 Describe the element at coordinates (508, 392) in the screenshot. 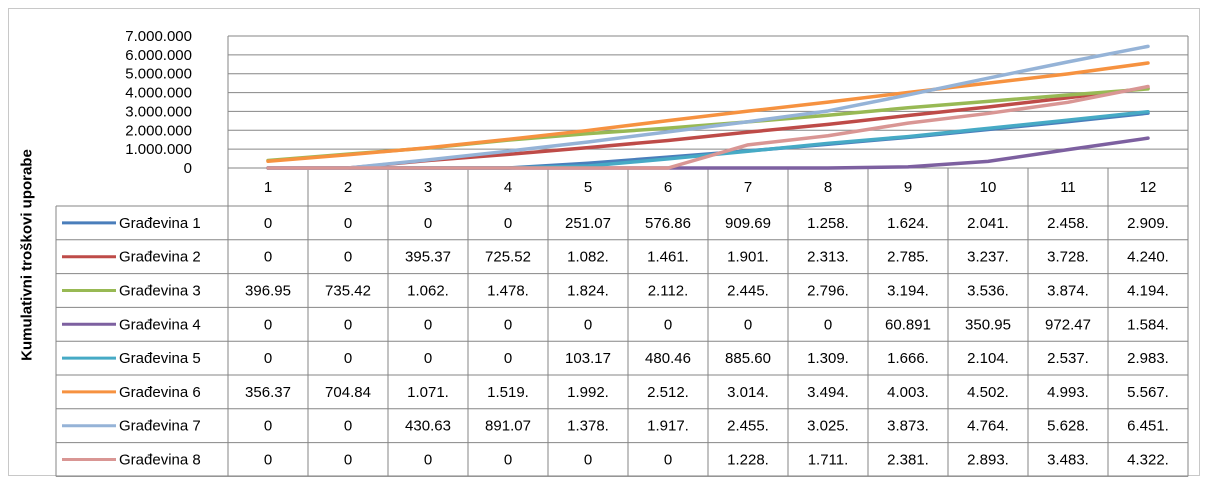

I see `data-label: 1.519.` at that location.